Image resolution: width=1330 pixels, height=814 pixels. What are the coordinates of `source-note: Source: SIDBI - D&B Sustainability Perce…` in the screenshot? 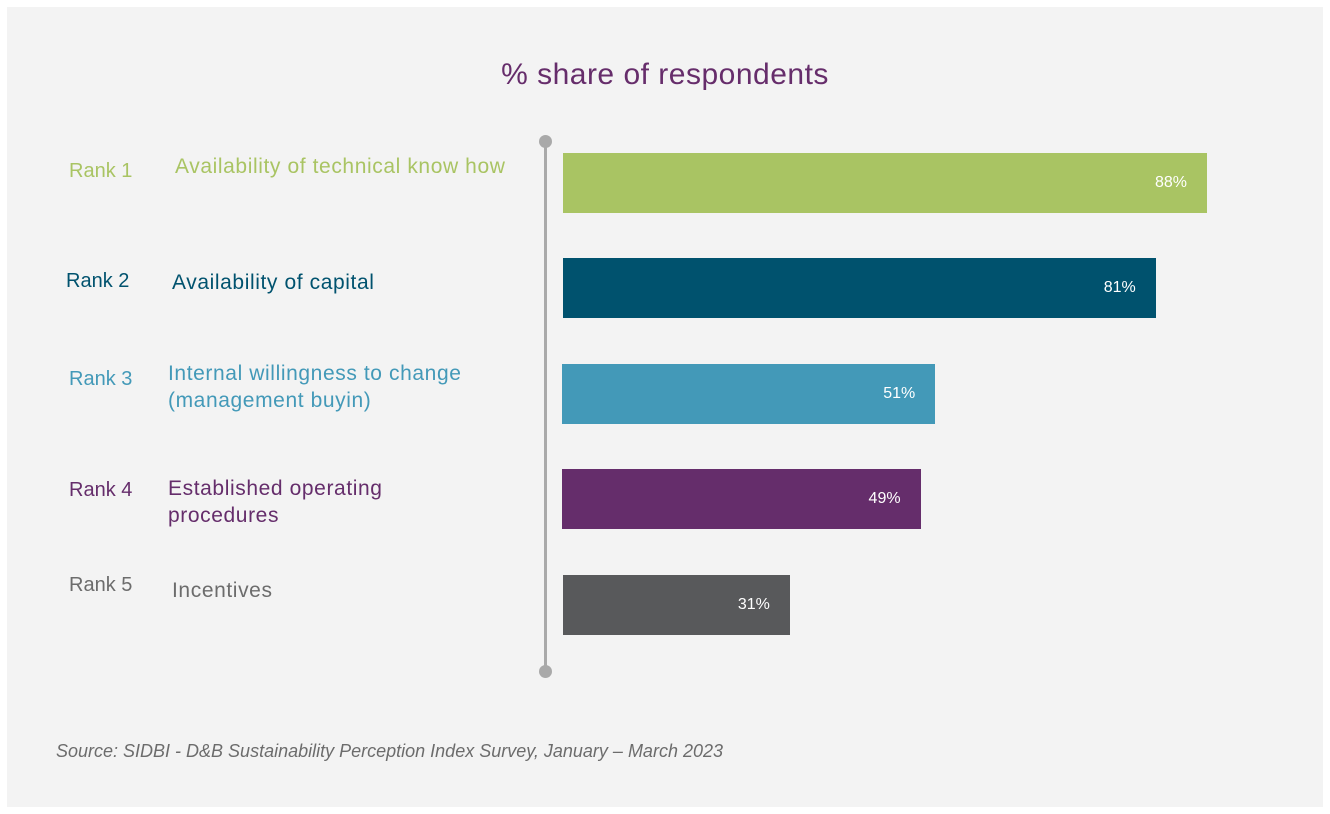 It's located at (389, 751).